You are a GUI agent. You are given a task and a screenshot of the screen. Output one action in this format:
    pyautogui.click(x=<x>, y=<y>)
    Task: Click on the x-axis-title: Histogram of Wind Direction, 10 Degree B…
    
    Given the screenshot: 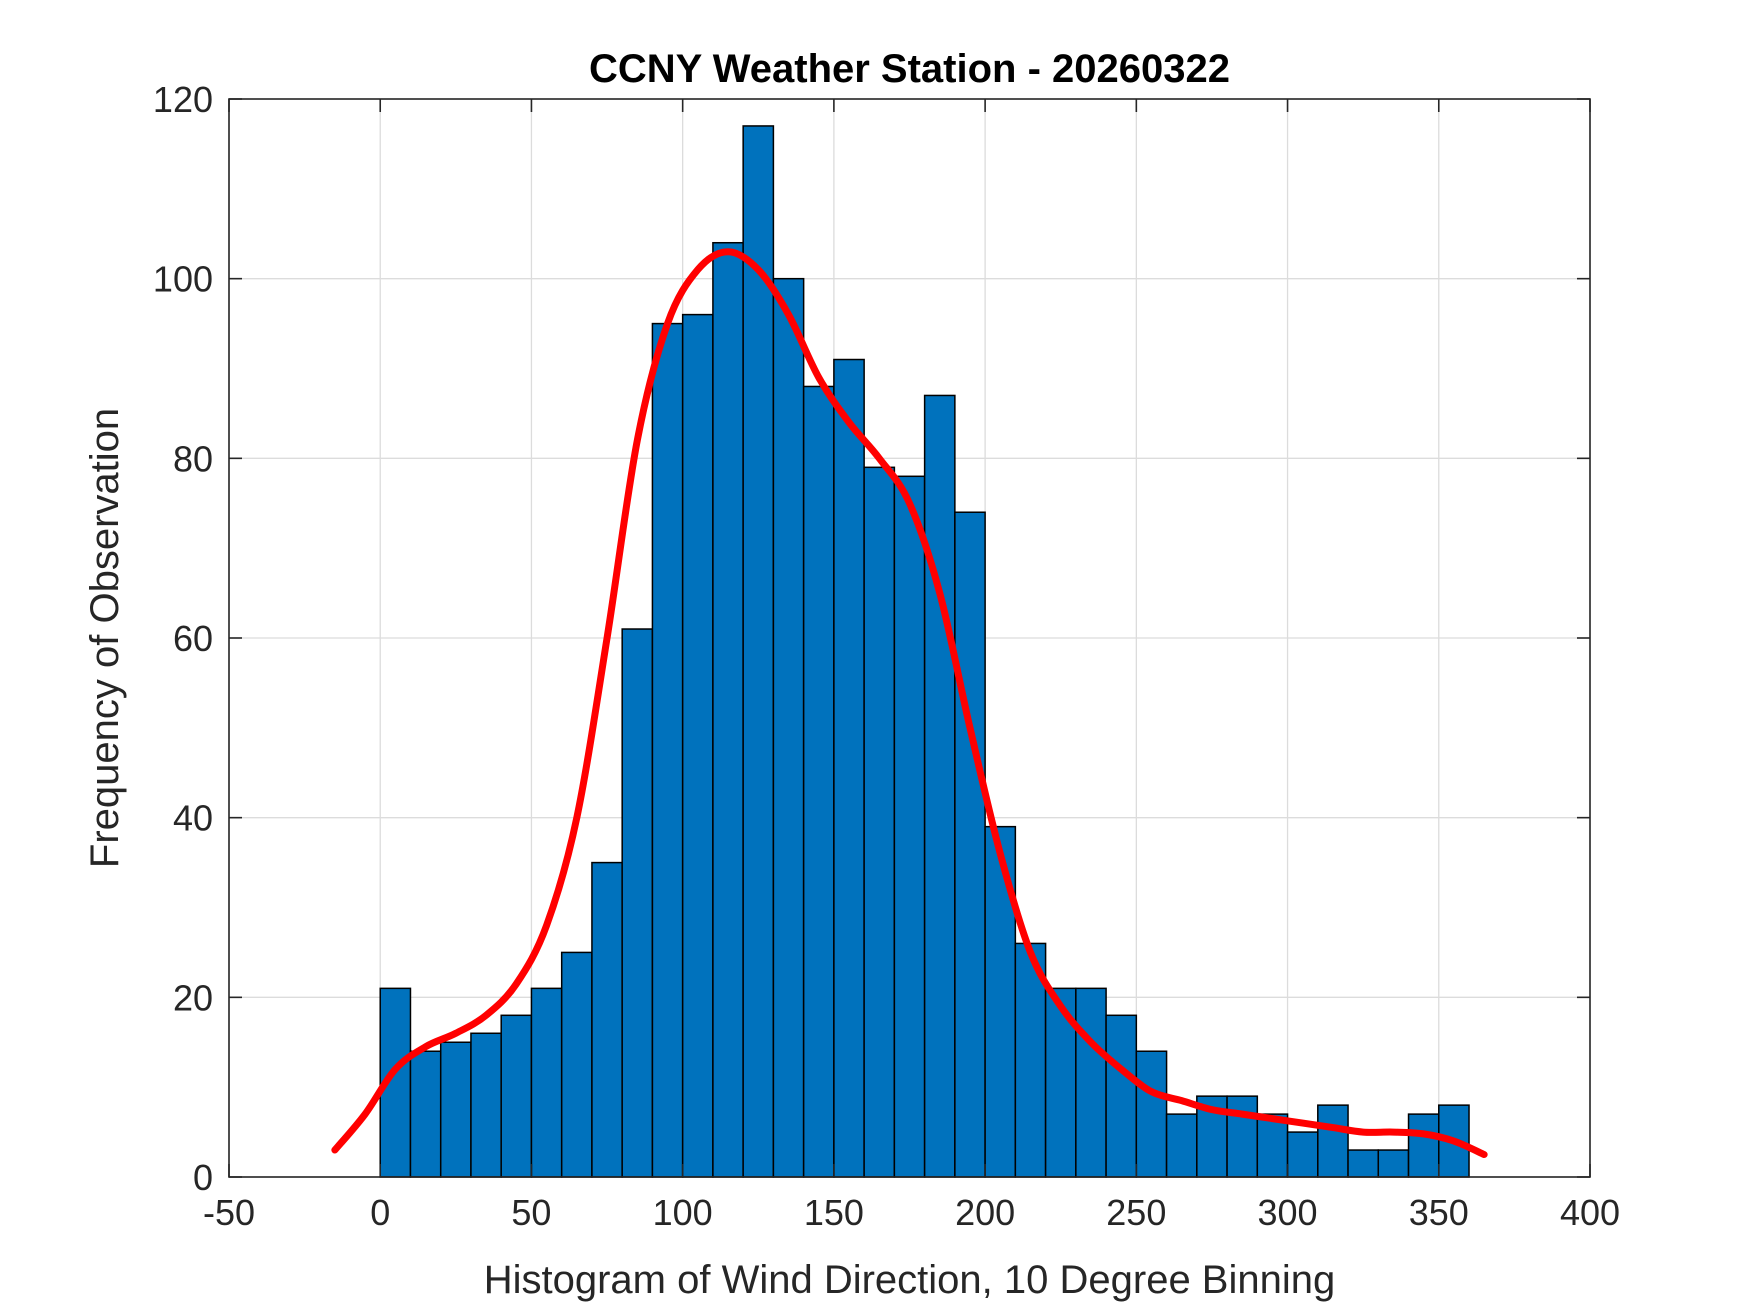 What is the action you would take?
    pyautogui.click(x=910, y=1280)
    